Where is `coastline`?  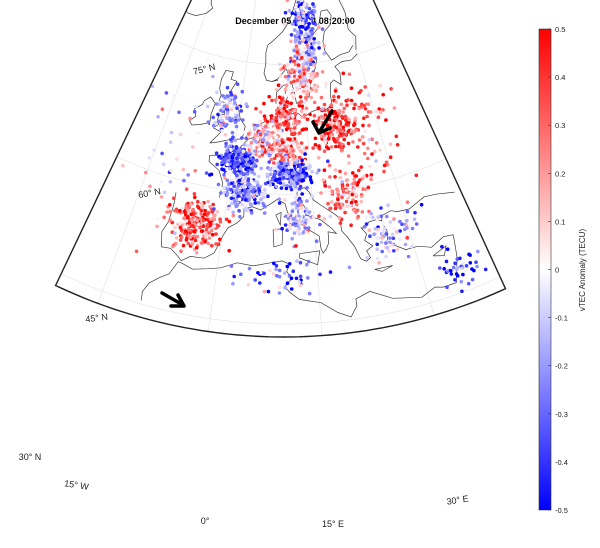
coastline is located at coordinates (308, 56).